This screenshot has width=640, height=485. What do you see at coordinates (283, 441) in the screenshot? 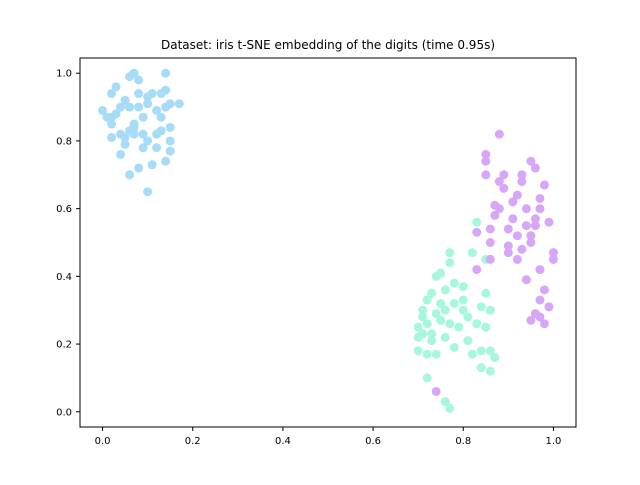
I see `x-tick-label: 0.4` at bounding box center [283, 441].